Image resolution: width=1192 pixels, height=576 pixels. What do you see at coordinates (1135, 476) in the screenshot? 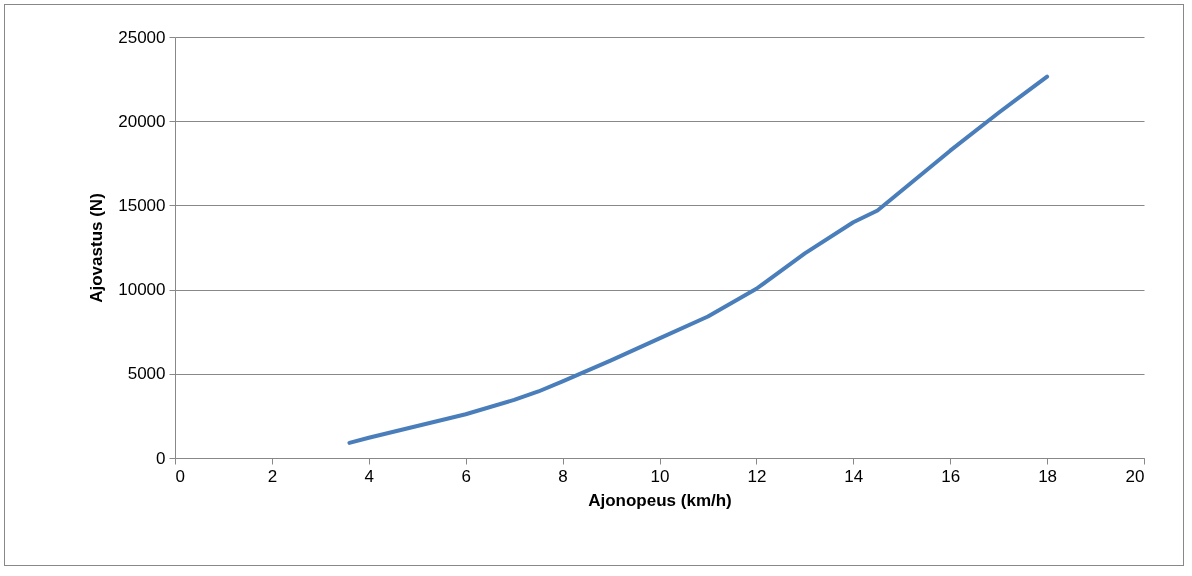
I see `x-tick-label: 20` at bounding box center [1135, 476].